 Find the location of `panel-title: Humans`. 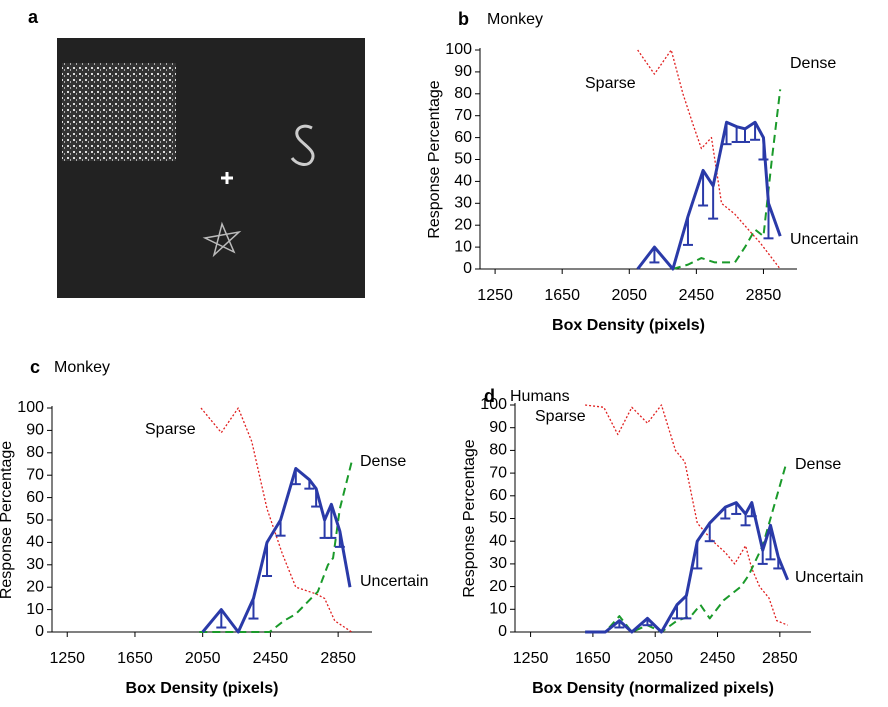

panel-title: Humans is located at coordinates (540, 396).